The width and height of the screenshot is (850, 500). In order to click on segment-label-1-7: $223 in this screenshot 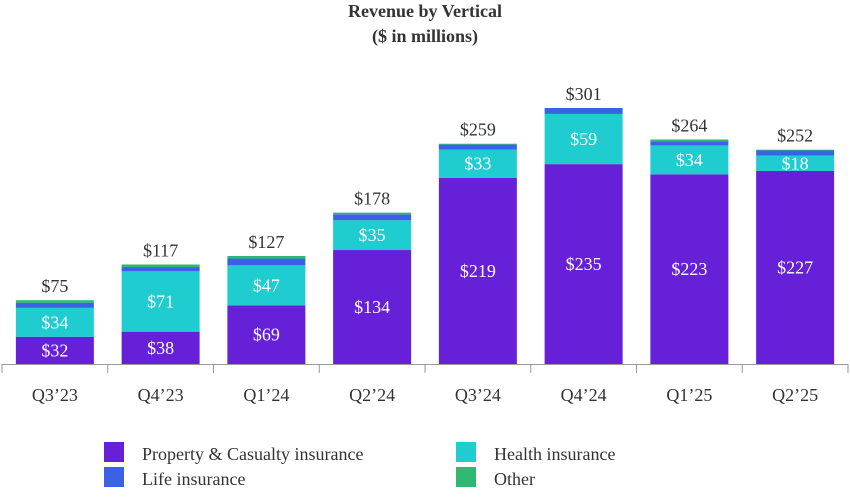, I will do `click(689, 269)`.